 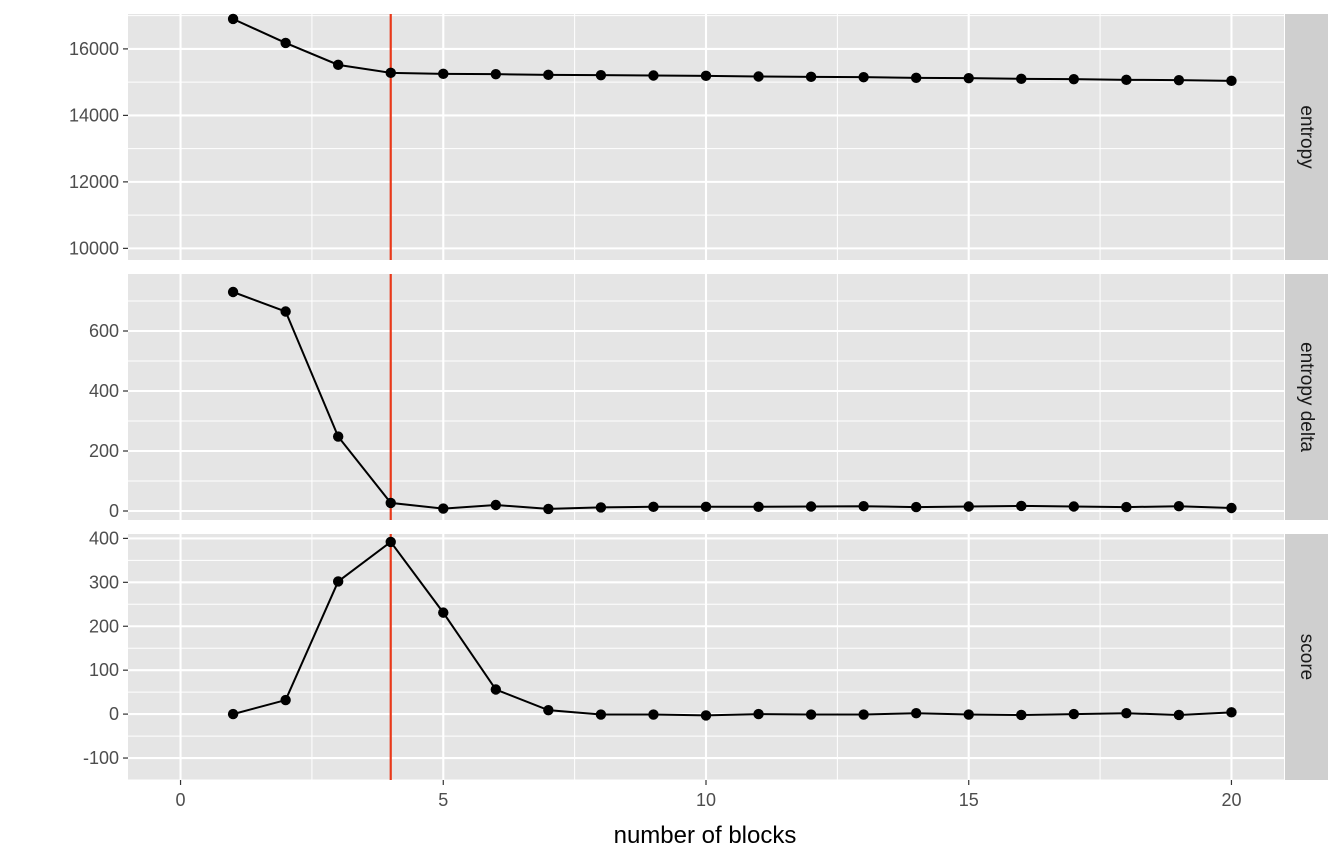 What do you see at coordinates (706, 800) in the screenshot?
I see `x-tick-label: 10` at bounding box center [706, 800].